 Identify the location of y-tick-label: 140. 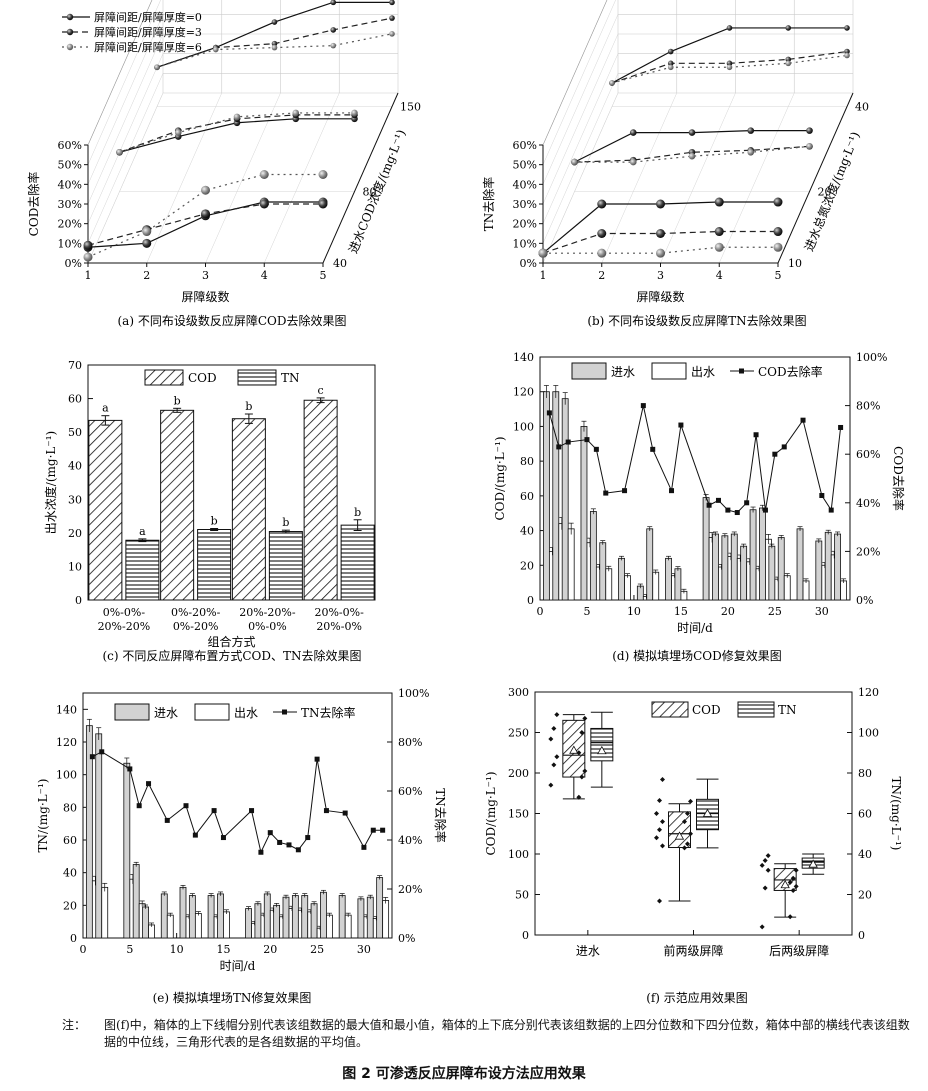
(66, 709).